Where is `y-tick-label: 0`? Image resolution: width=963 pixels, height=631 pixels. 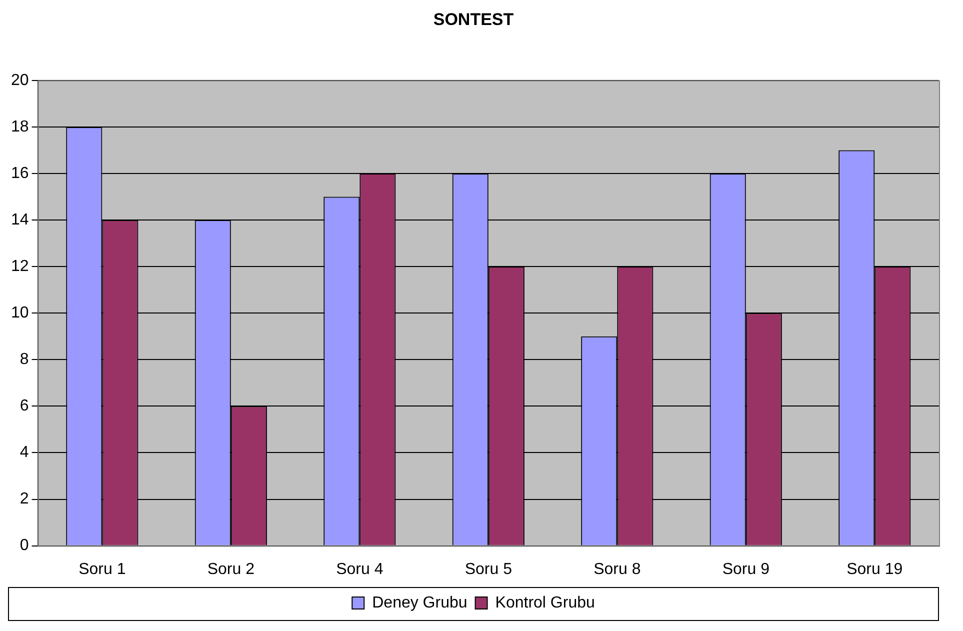
y-tick-label: 0 is located at coordinates (24, 545).